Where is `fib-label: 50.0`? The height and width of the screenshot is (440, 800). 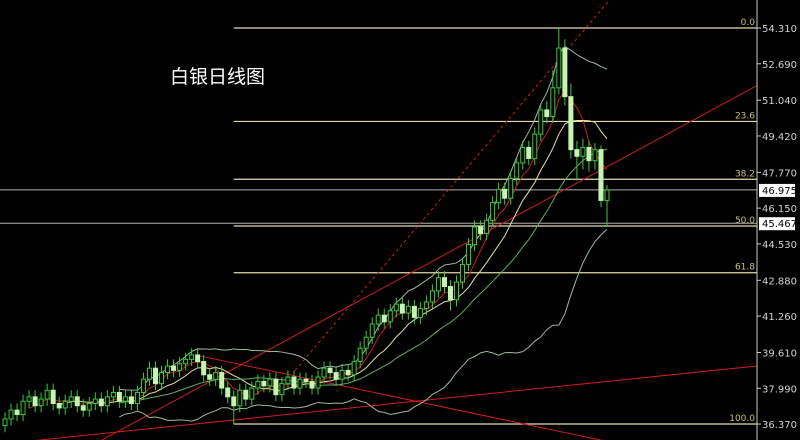
fib-label: 50.0 is located at coordinates (745, 221).